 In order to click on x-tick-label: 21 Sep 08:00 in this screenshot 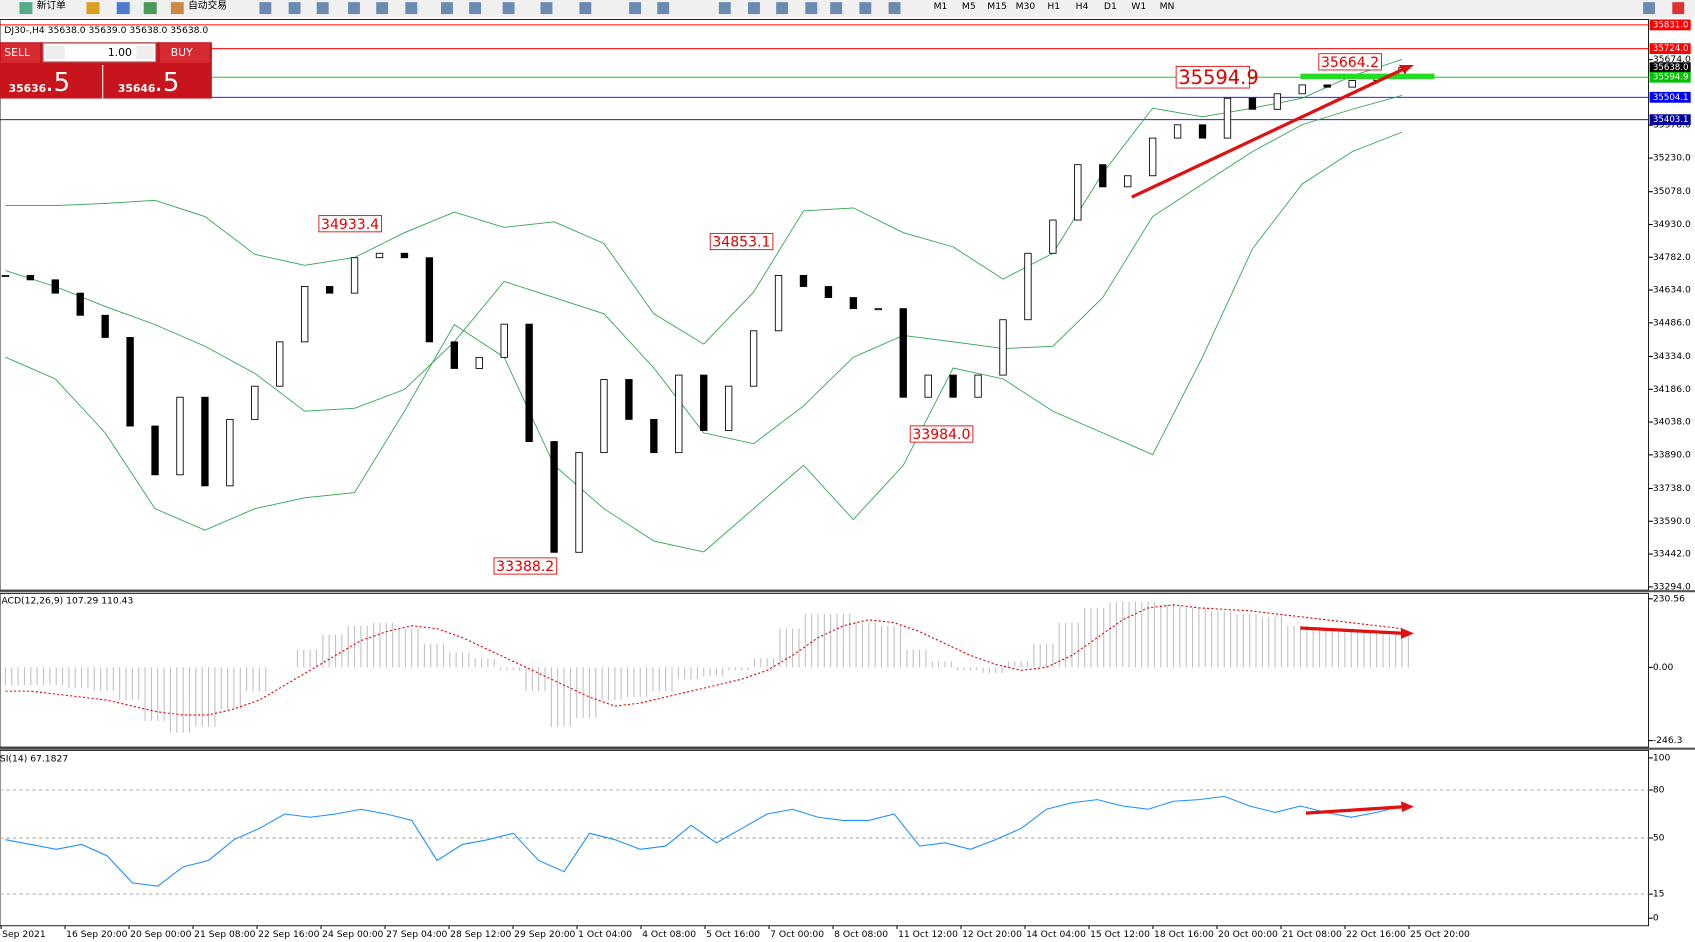, I will do `click(224, 934)`.